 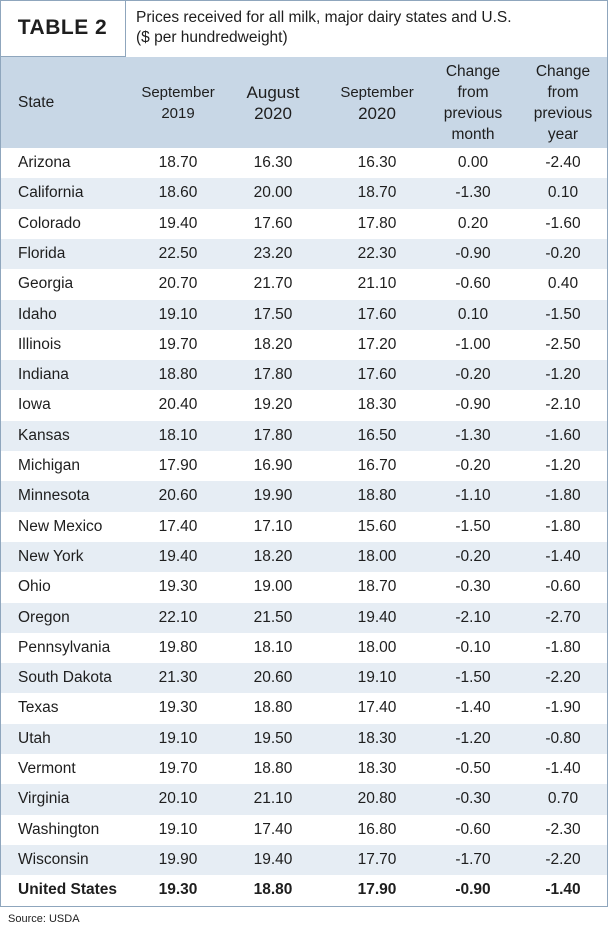 I want to click on table-cell: 18.60, so click(x=178, y=193).